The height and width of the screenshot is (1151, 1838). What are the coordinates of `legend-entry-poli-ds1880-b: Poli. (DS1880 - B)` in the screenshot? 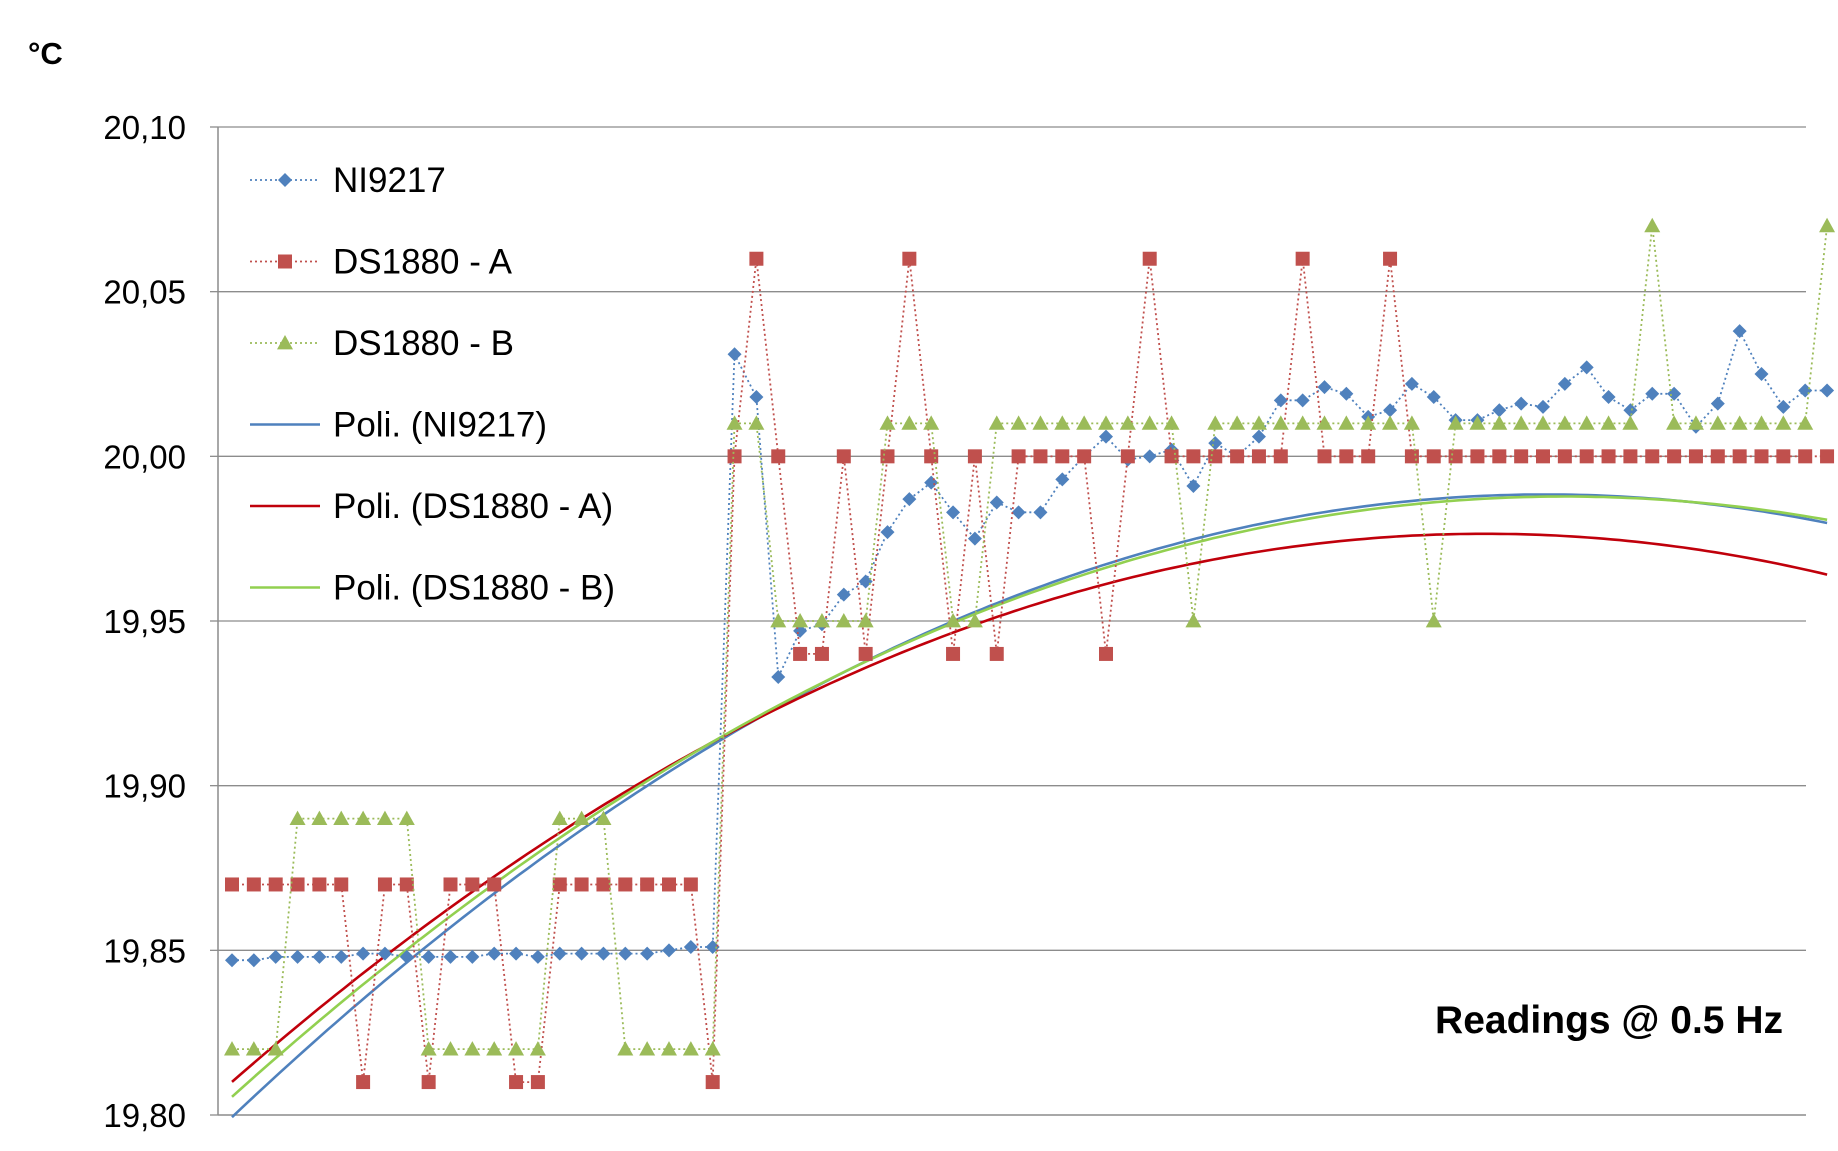 It's located at (432, 588).